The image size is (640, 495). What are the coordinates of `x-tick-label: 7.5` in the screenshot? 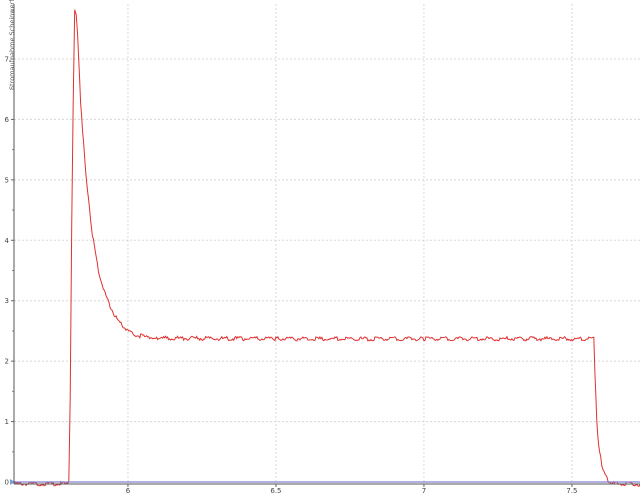 It's located at (571, 491).